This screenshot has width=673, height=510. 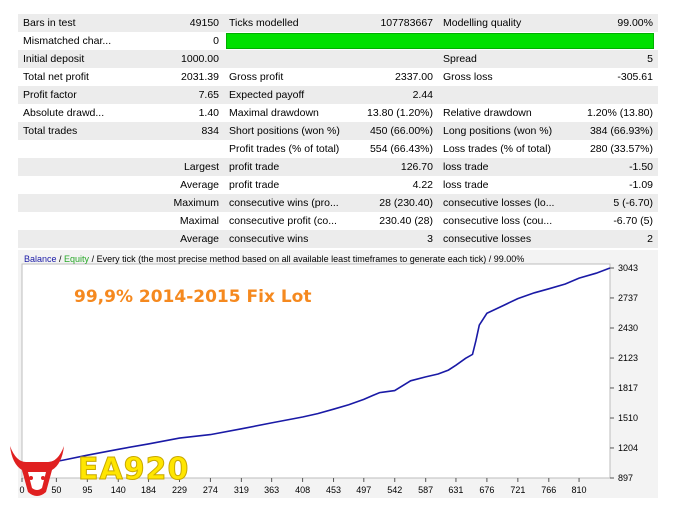 What do you see at coordinates (607, 203) in the screenshot?
I see `report-value: 5 (-6.70)` at bounding box center [607, 203].